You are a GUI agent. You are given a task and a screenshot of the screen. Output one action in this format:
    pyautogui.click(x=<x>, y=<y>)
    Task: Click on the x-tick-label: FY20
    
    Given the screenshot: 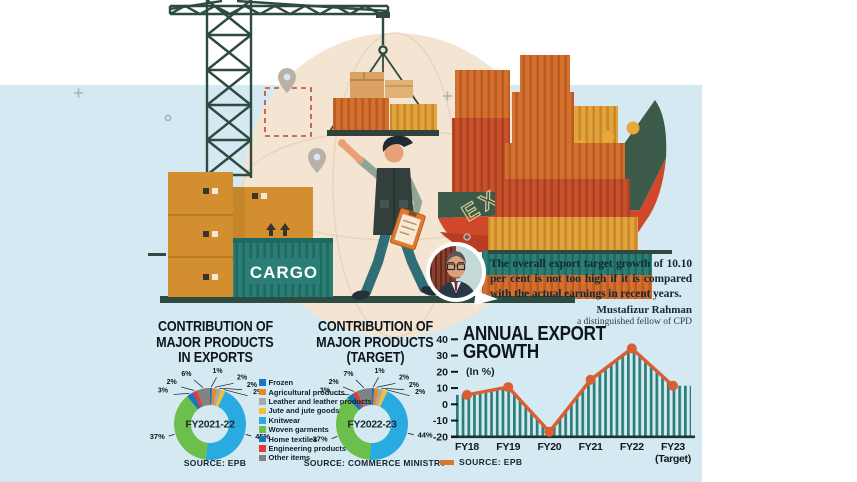 What is the action you would take?
    pyautogui.click(x=549, y=447)
    